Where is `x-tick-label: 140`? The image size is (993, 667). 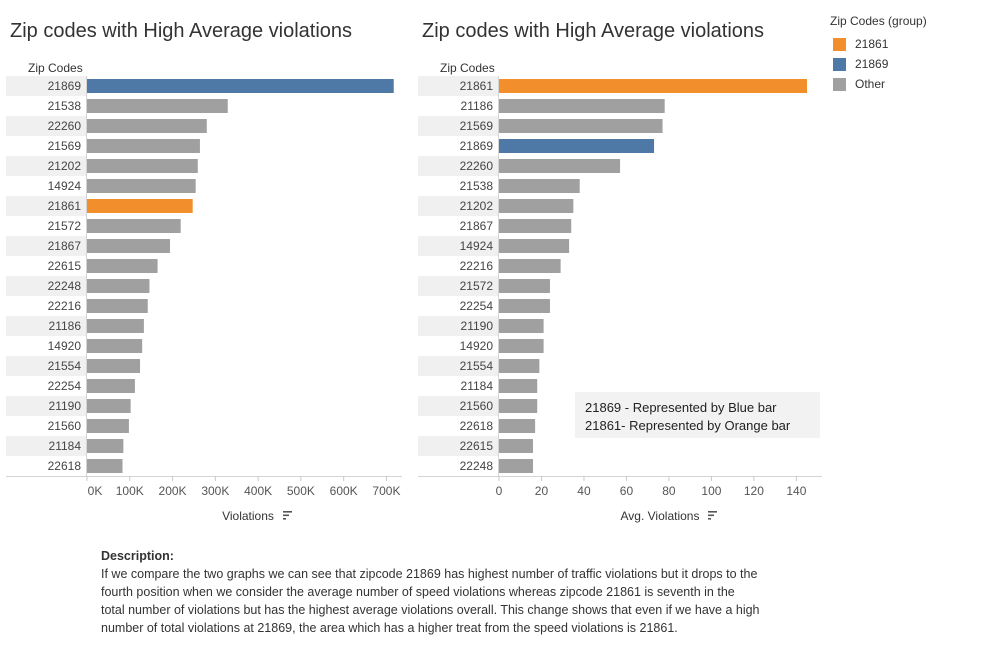 x-tick-label: 140 is located at coordinates (796, 491).